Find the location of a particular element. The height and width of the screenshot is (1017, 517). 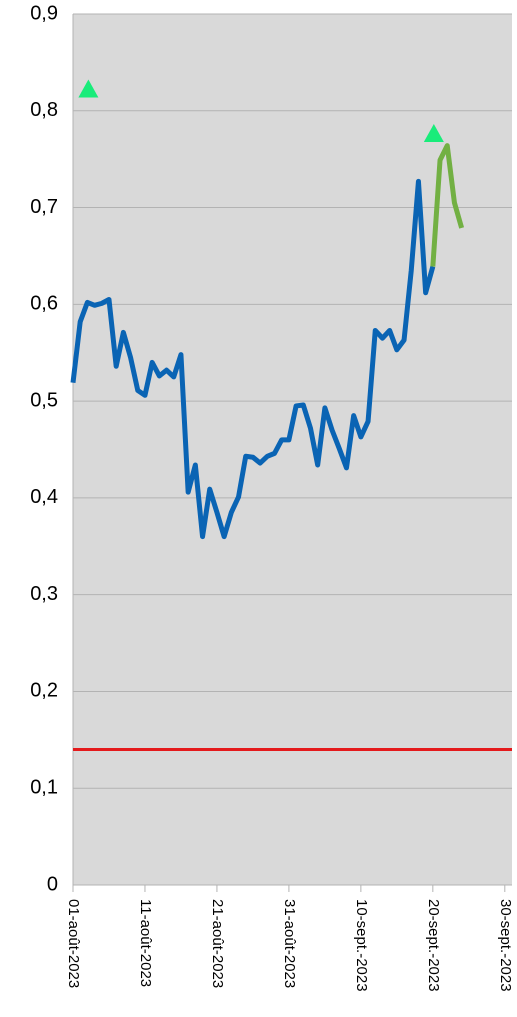

y-tick-label: 0,5 is located at coordinates (44, 400).